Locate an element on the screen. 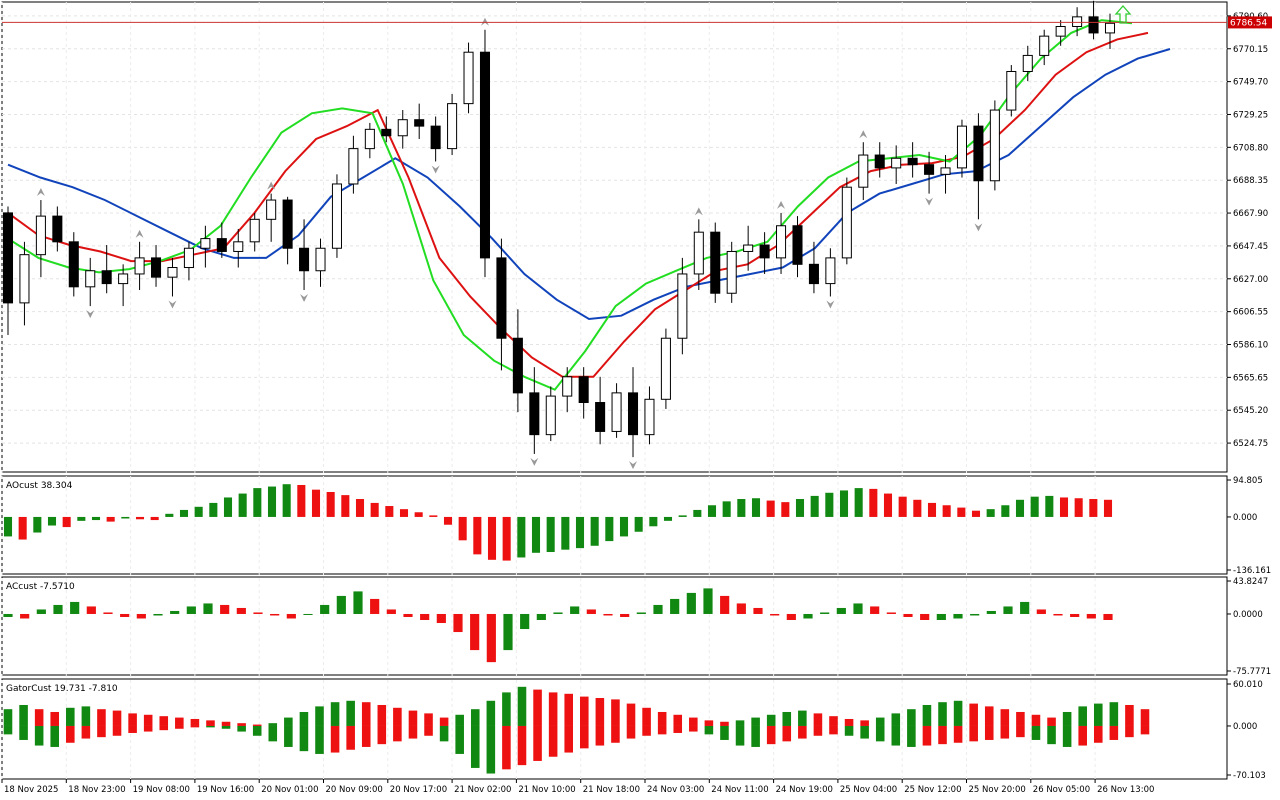 Image resolution: width=1280 pixels, height=800 pixels. price-tick-label: 6708.80 is located at coordinates (1250, 148).